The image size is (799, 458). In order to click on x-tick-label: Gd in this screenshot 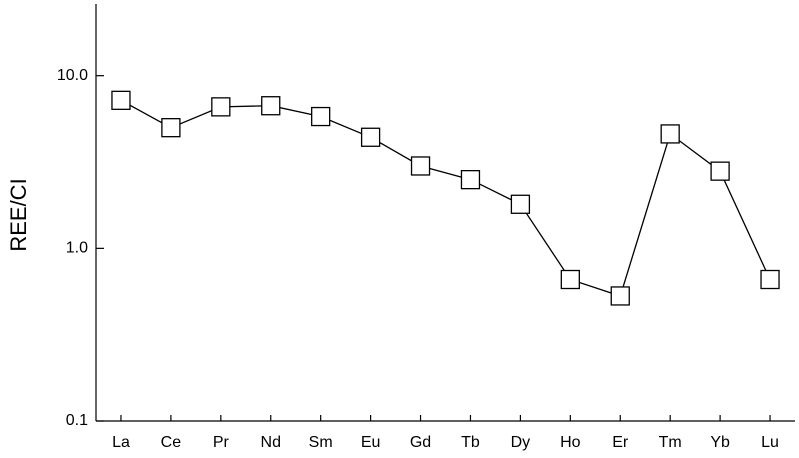, I will do `click(420, 442)`.